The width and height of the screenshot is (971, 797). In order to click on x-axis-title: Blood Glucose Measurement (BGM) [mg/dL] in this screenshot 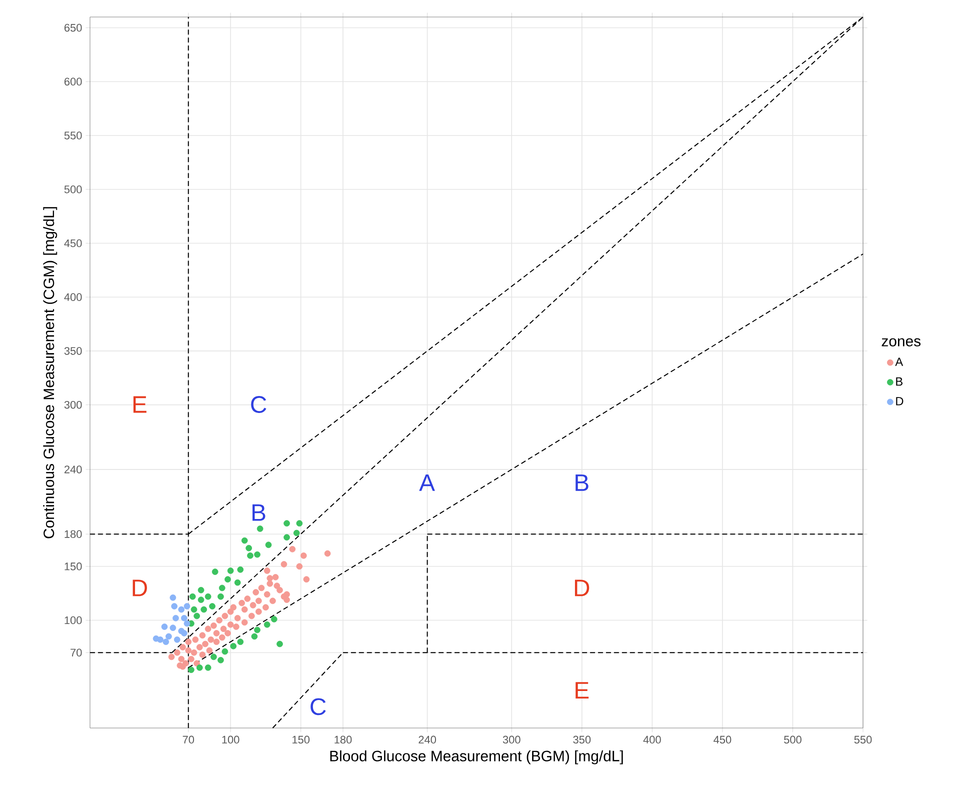, I will do `click(476, 757)`.